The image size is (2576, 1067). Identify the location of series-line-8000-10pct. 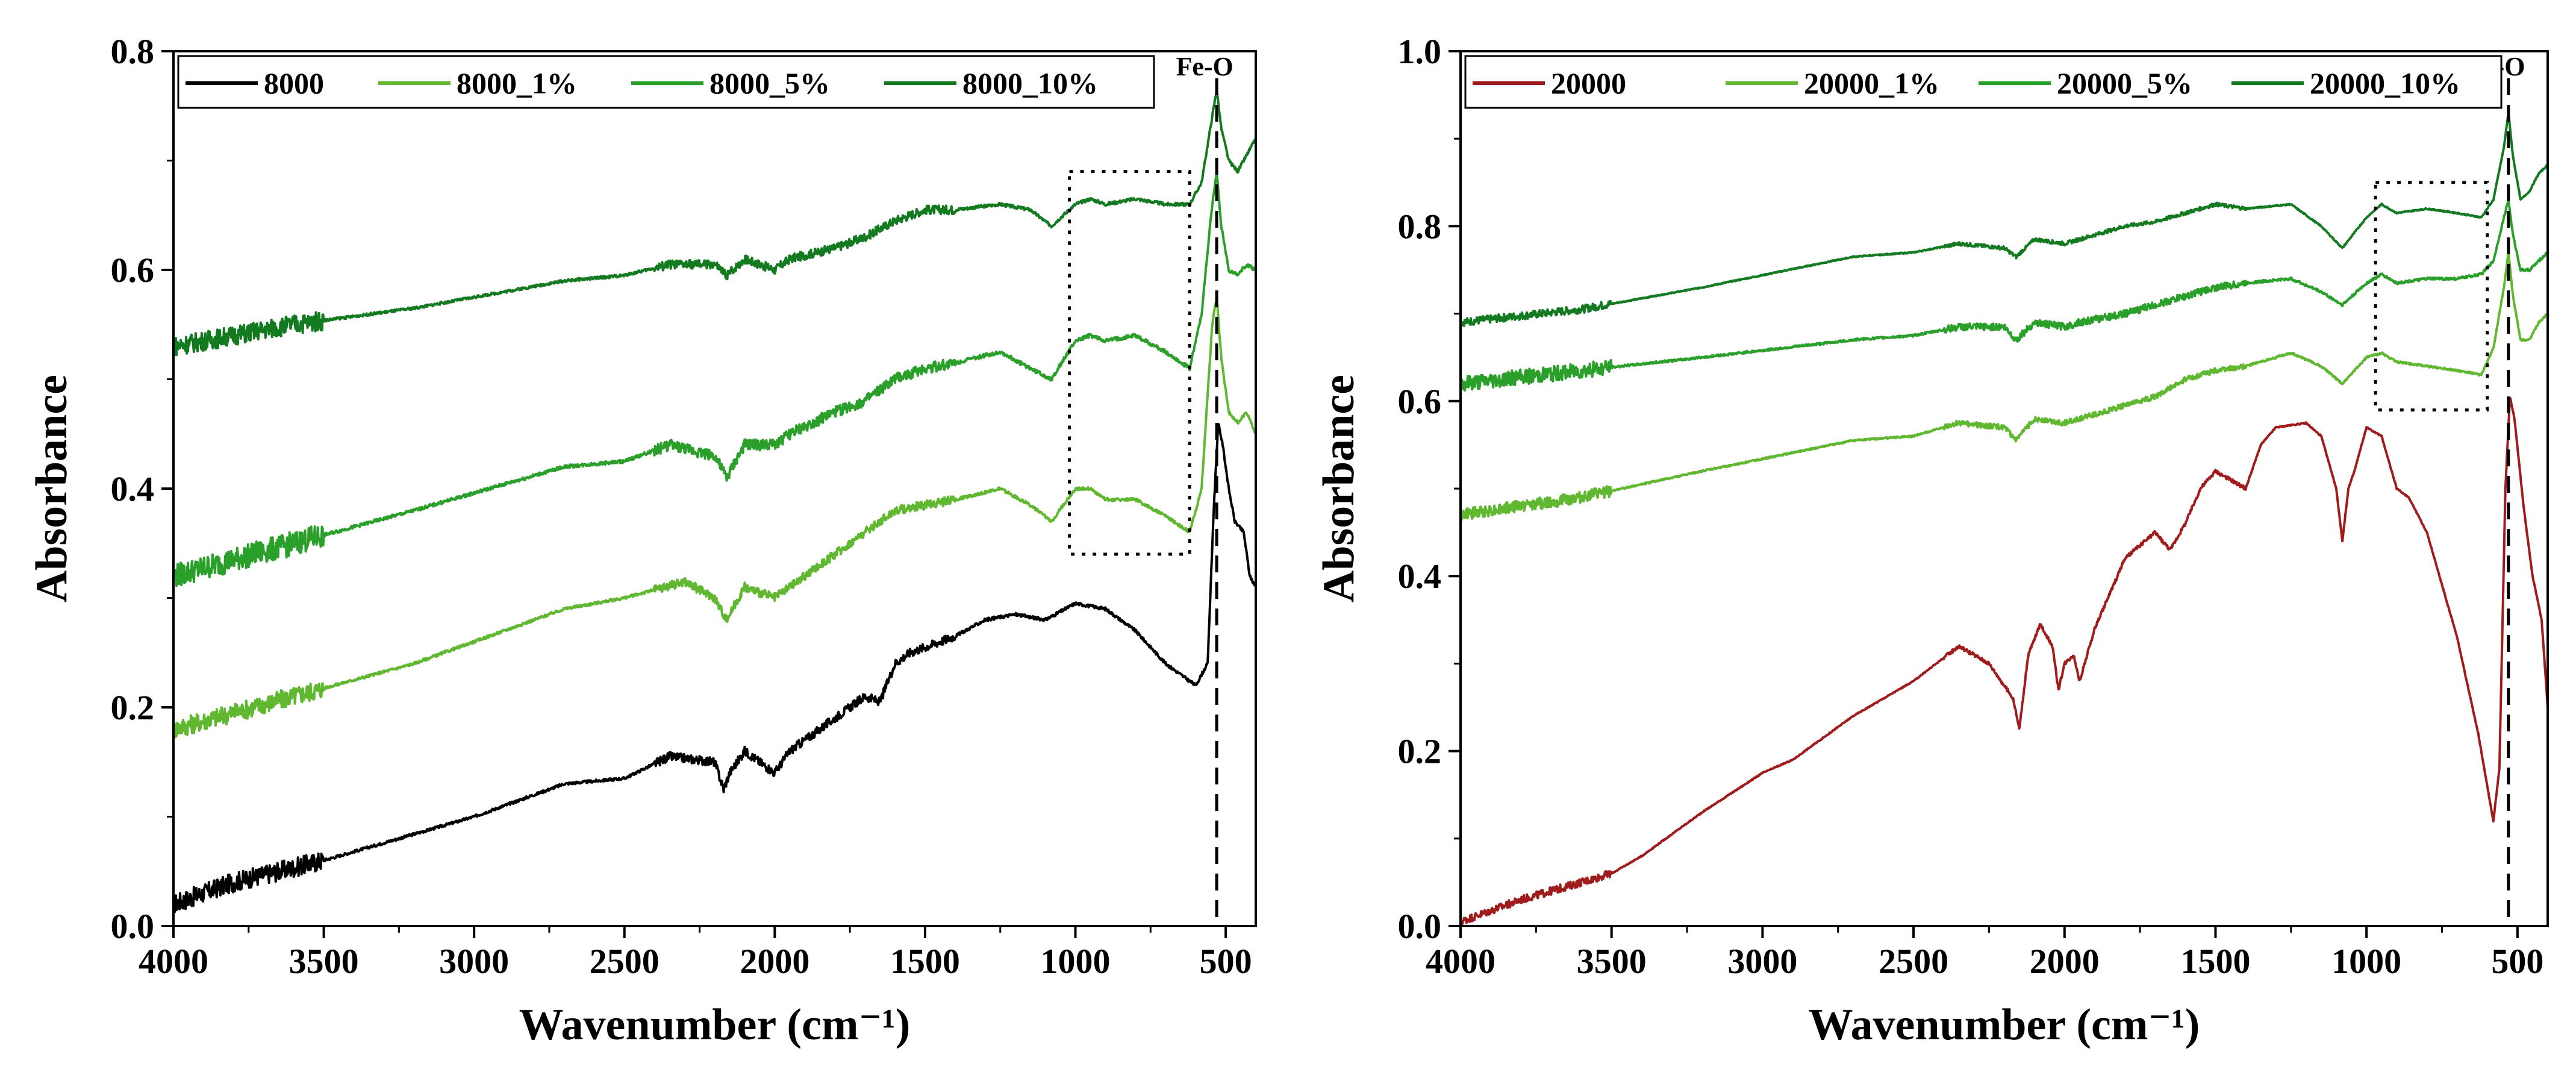
(714, 223).